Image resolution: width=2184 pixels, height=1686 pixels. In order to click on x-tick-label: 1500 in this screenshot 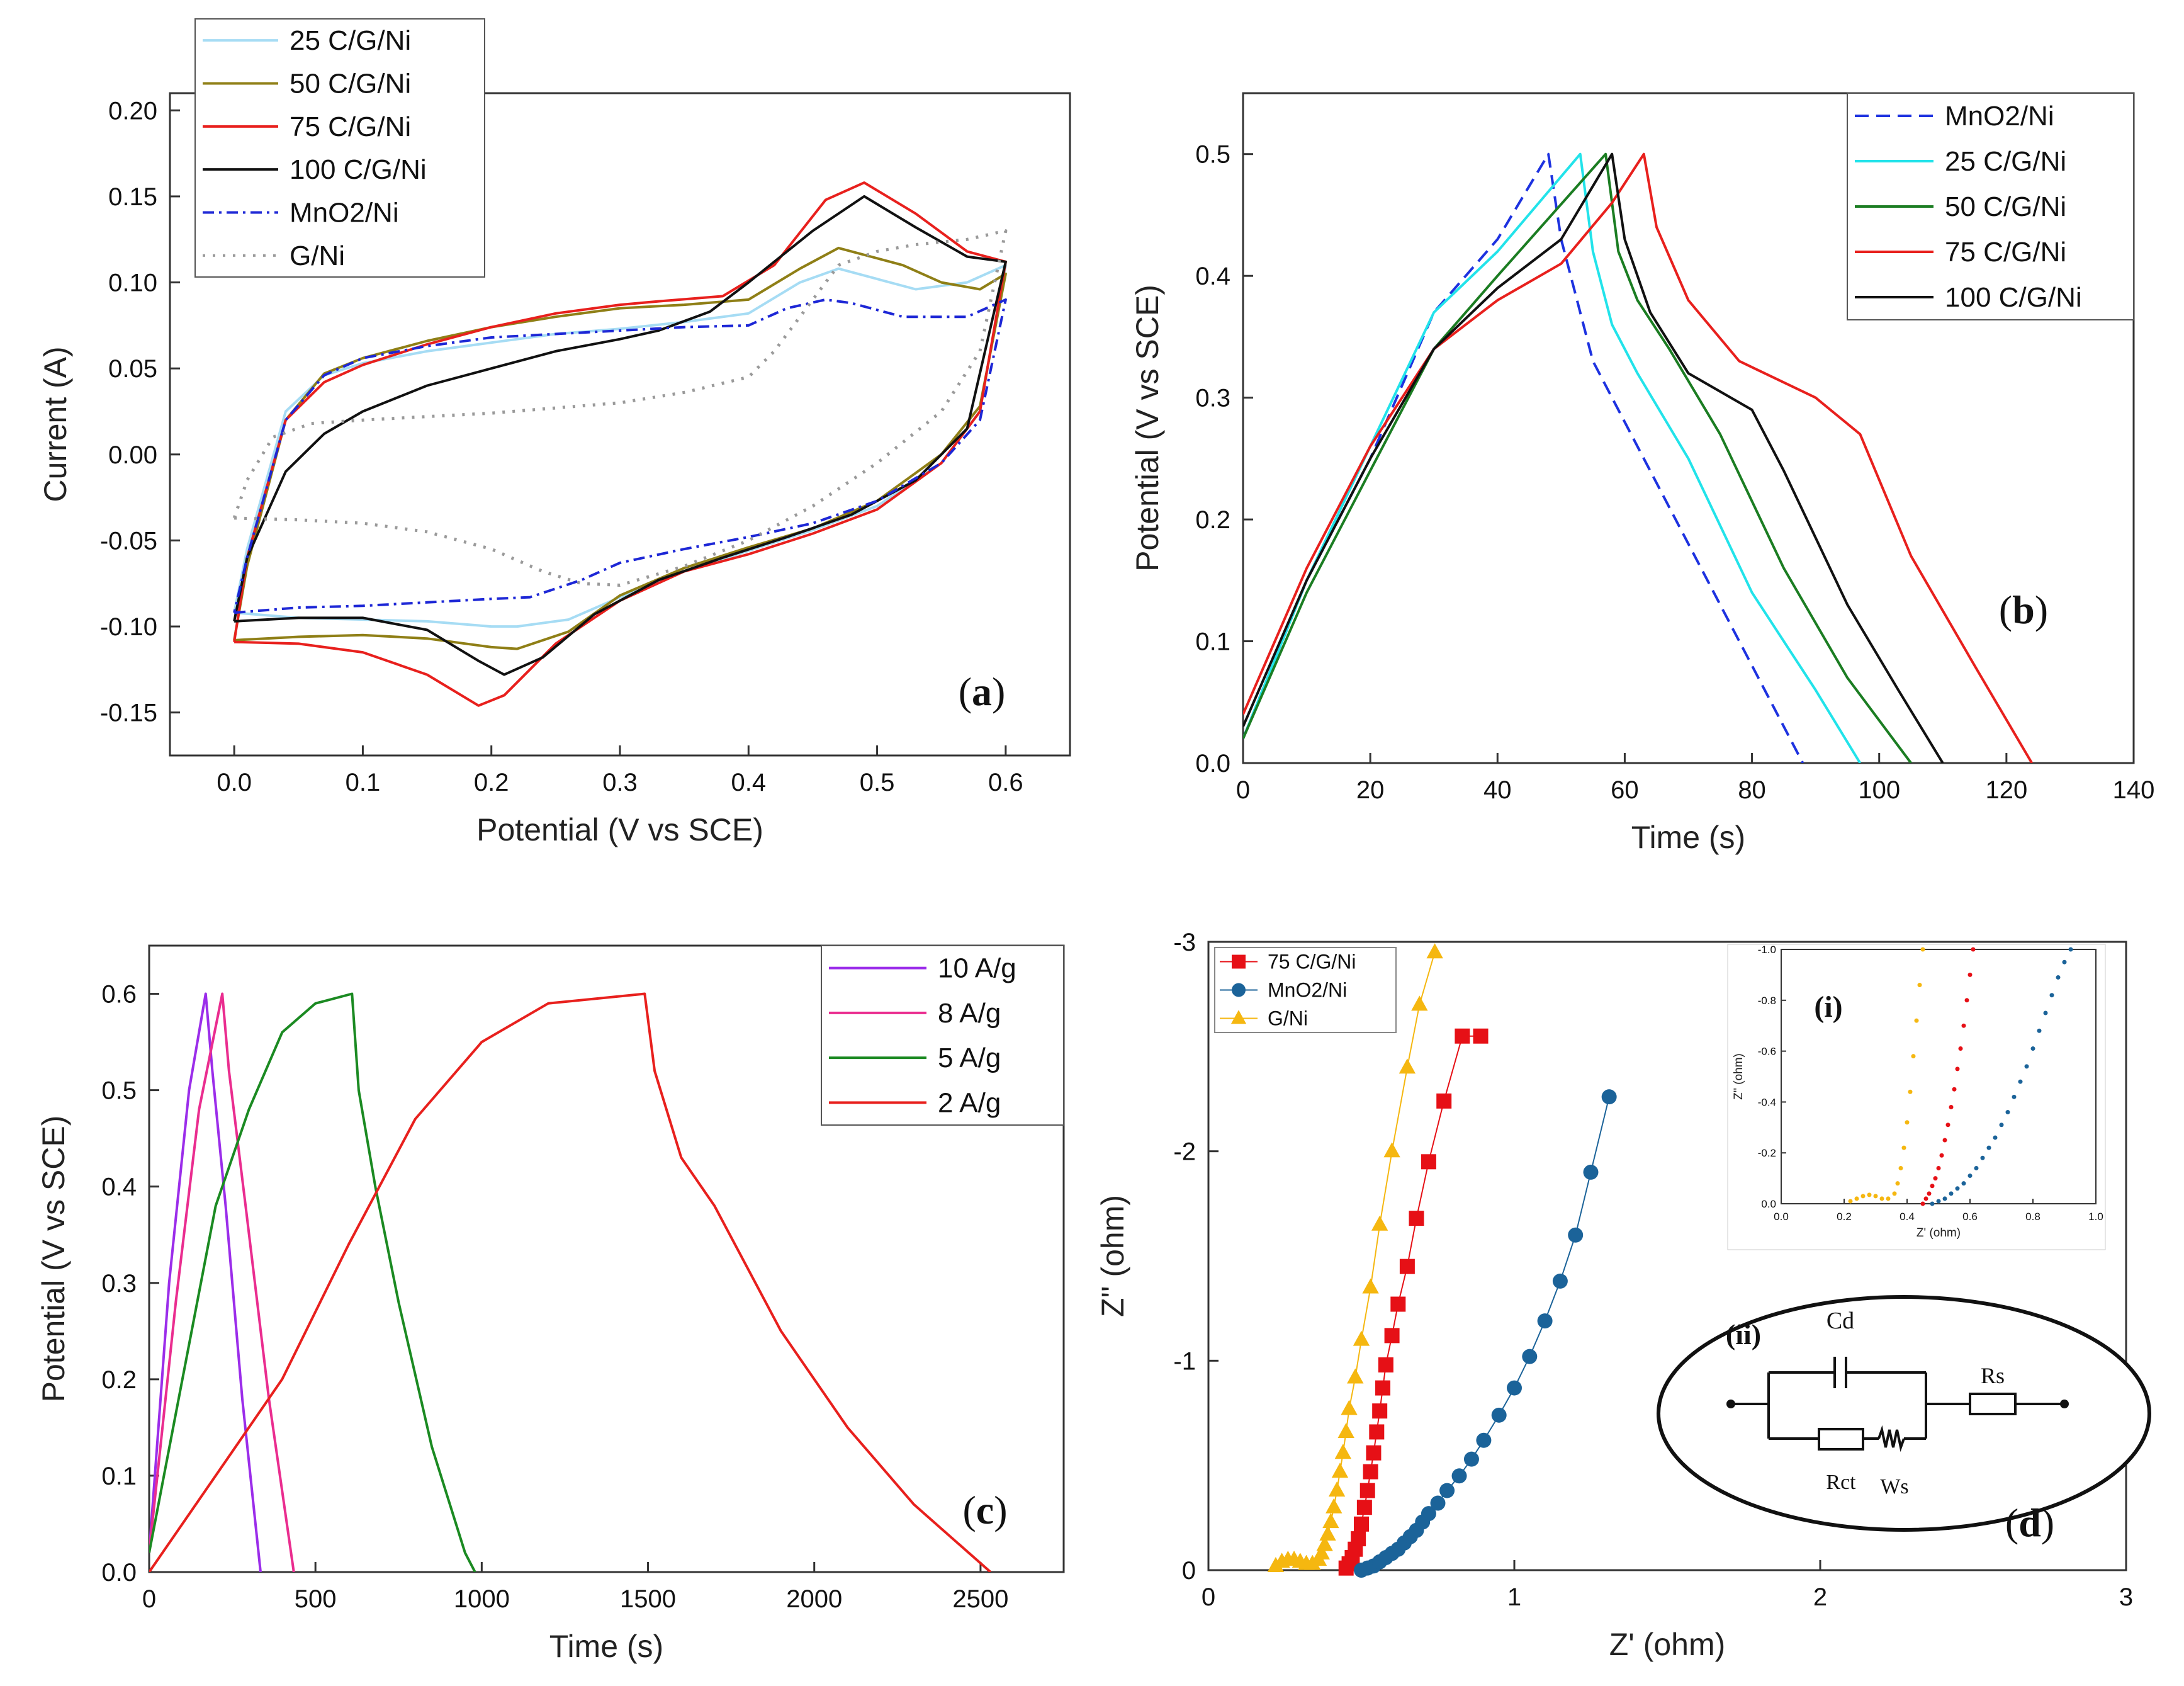, I will do `click(648, 1599)`.